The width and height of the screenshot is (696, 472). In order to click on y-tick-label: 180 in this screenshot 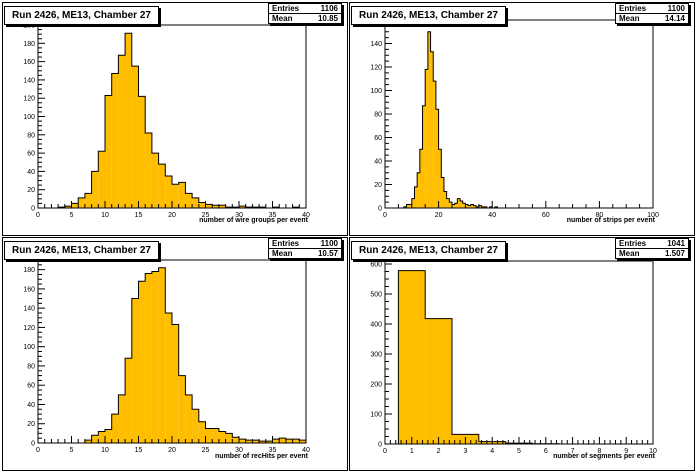, I will do `click(29, 270)`.